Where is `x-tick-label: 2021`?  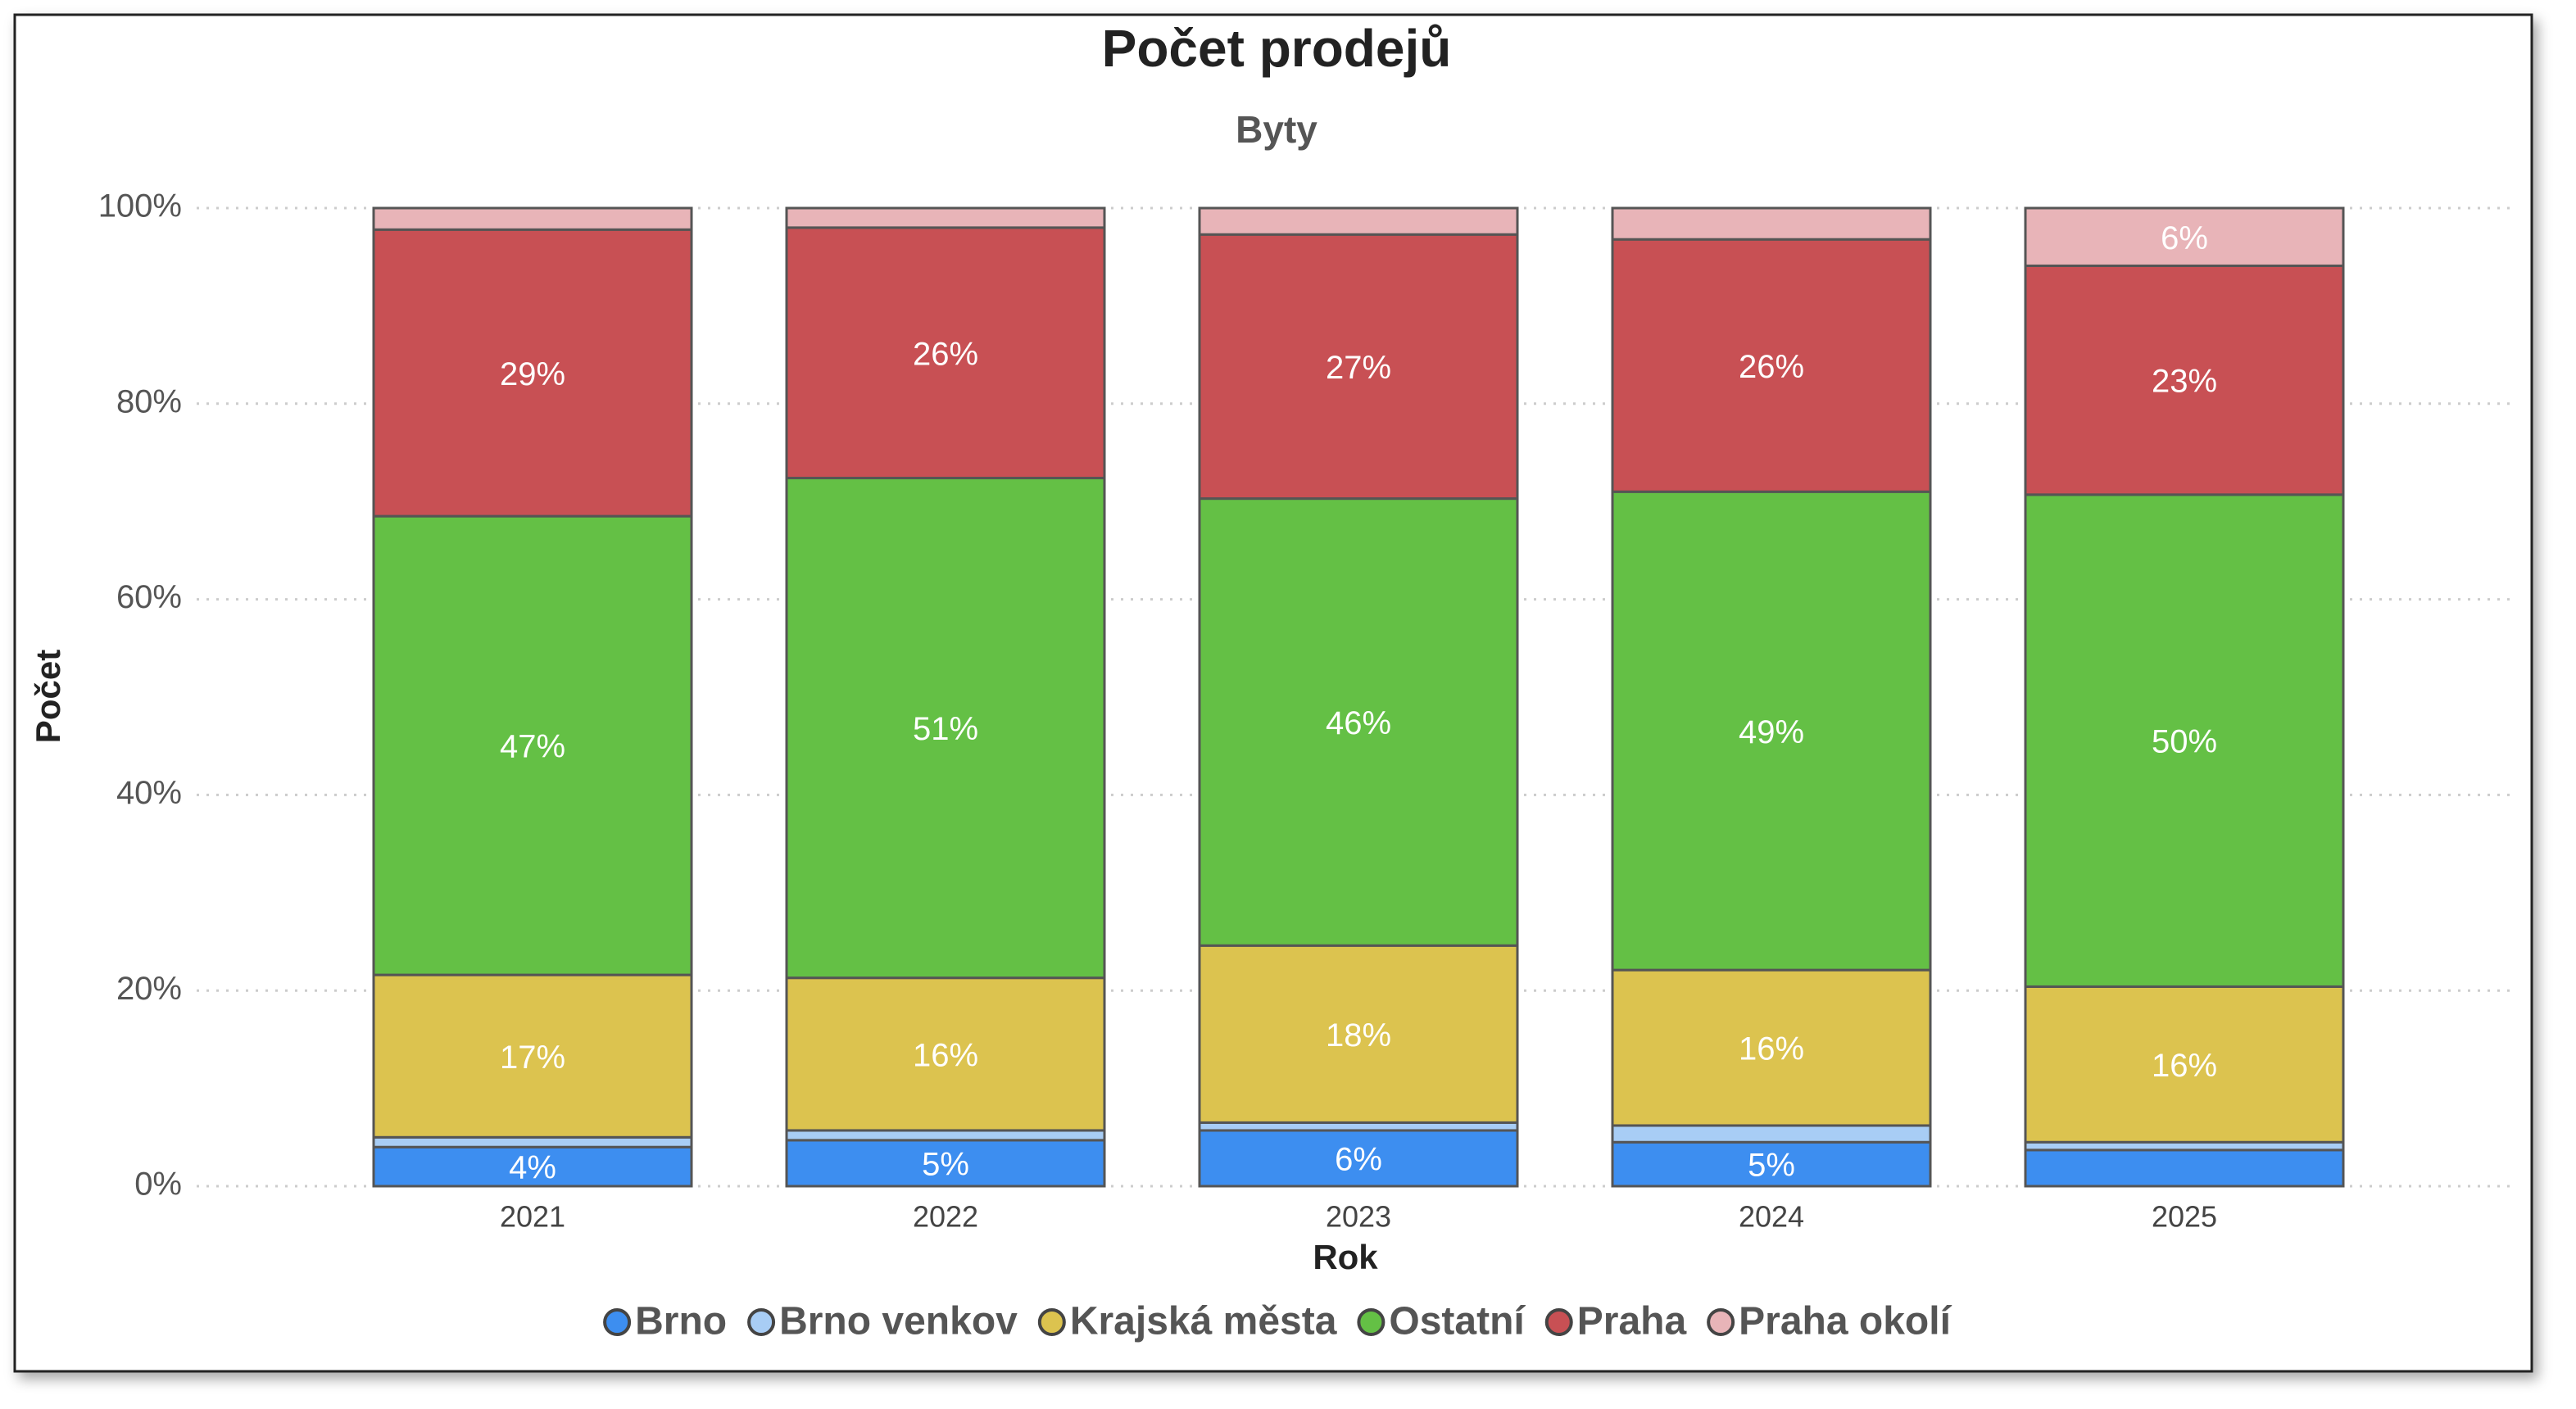
x-tick-label: 2021 is located at coordinates (532, 1217).